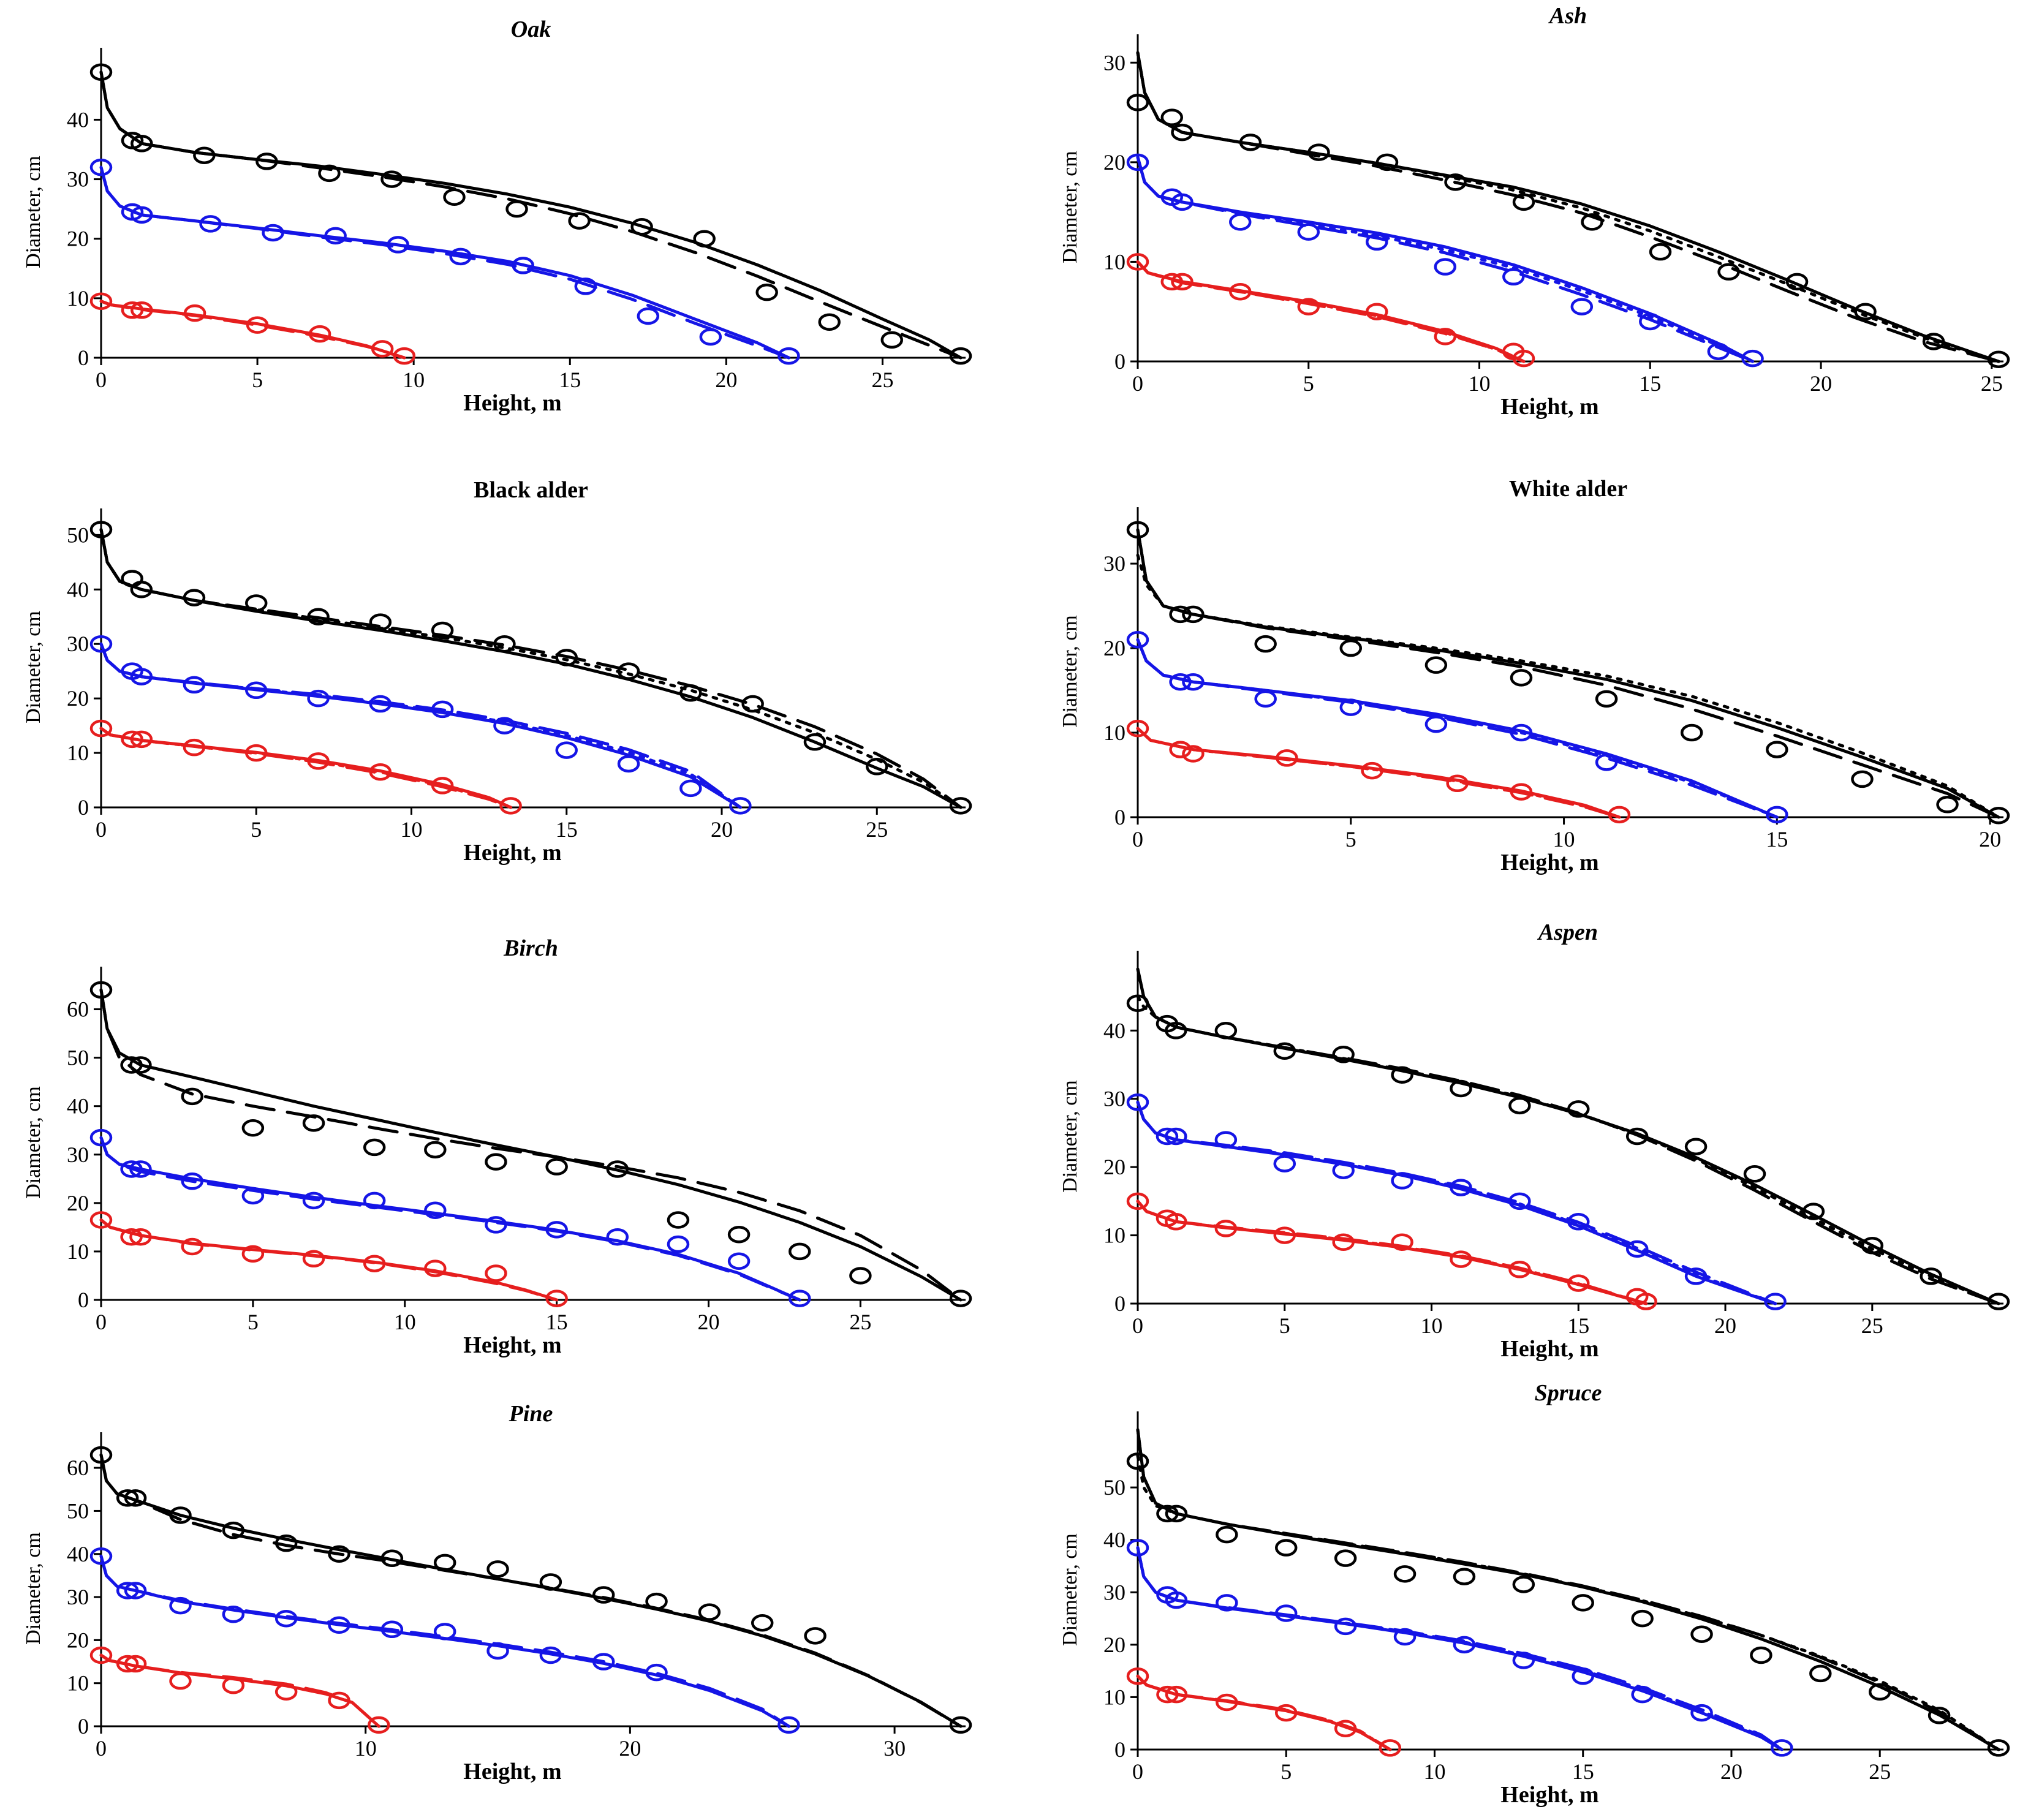 The width and height of the screenshot is (2039, 1820). Describe the element at coordinates (78, 179) in the screenshot. I see `y-tick-label: 30` at that location.